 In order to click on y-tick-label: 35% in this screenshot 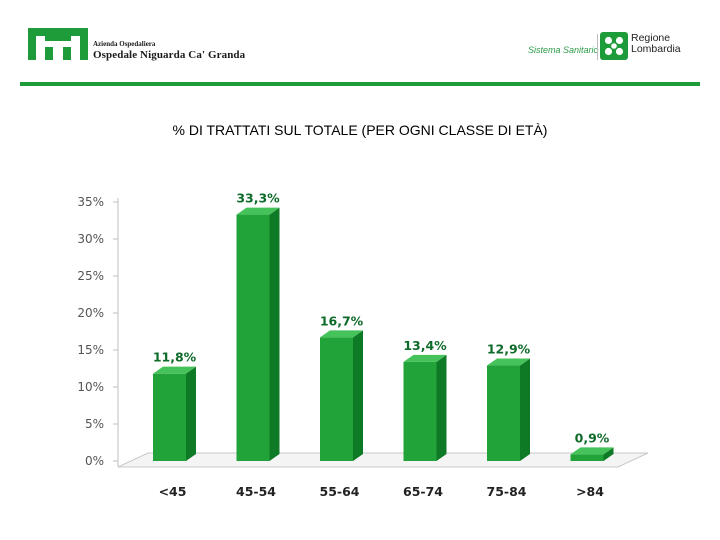, I will do `click(90, 202)`.